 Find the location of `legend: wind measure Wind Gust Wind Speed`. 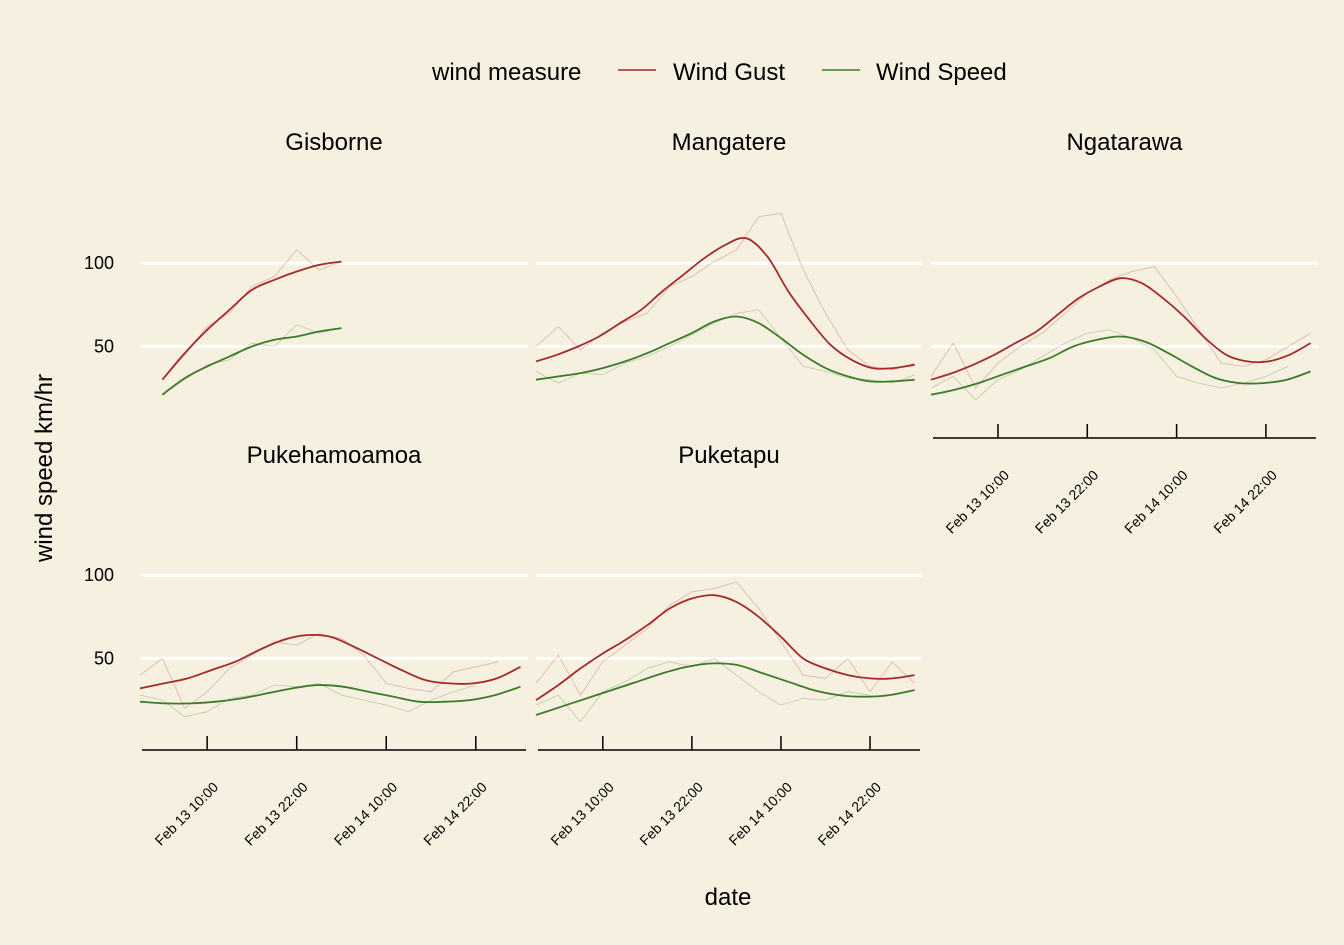

legend: wind measure Wind Gust Wind Speed is located at coordinates (719, 72).